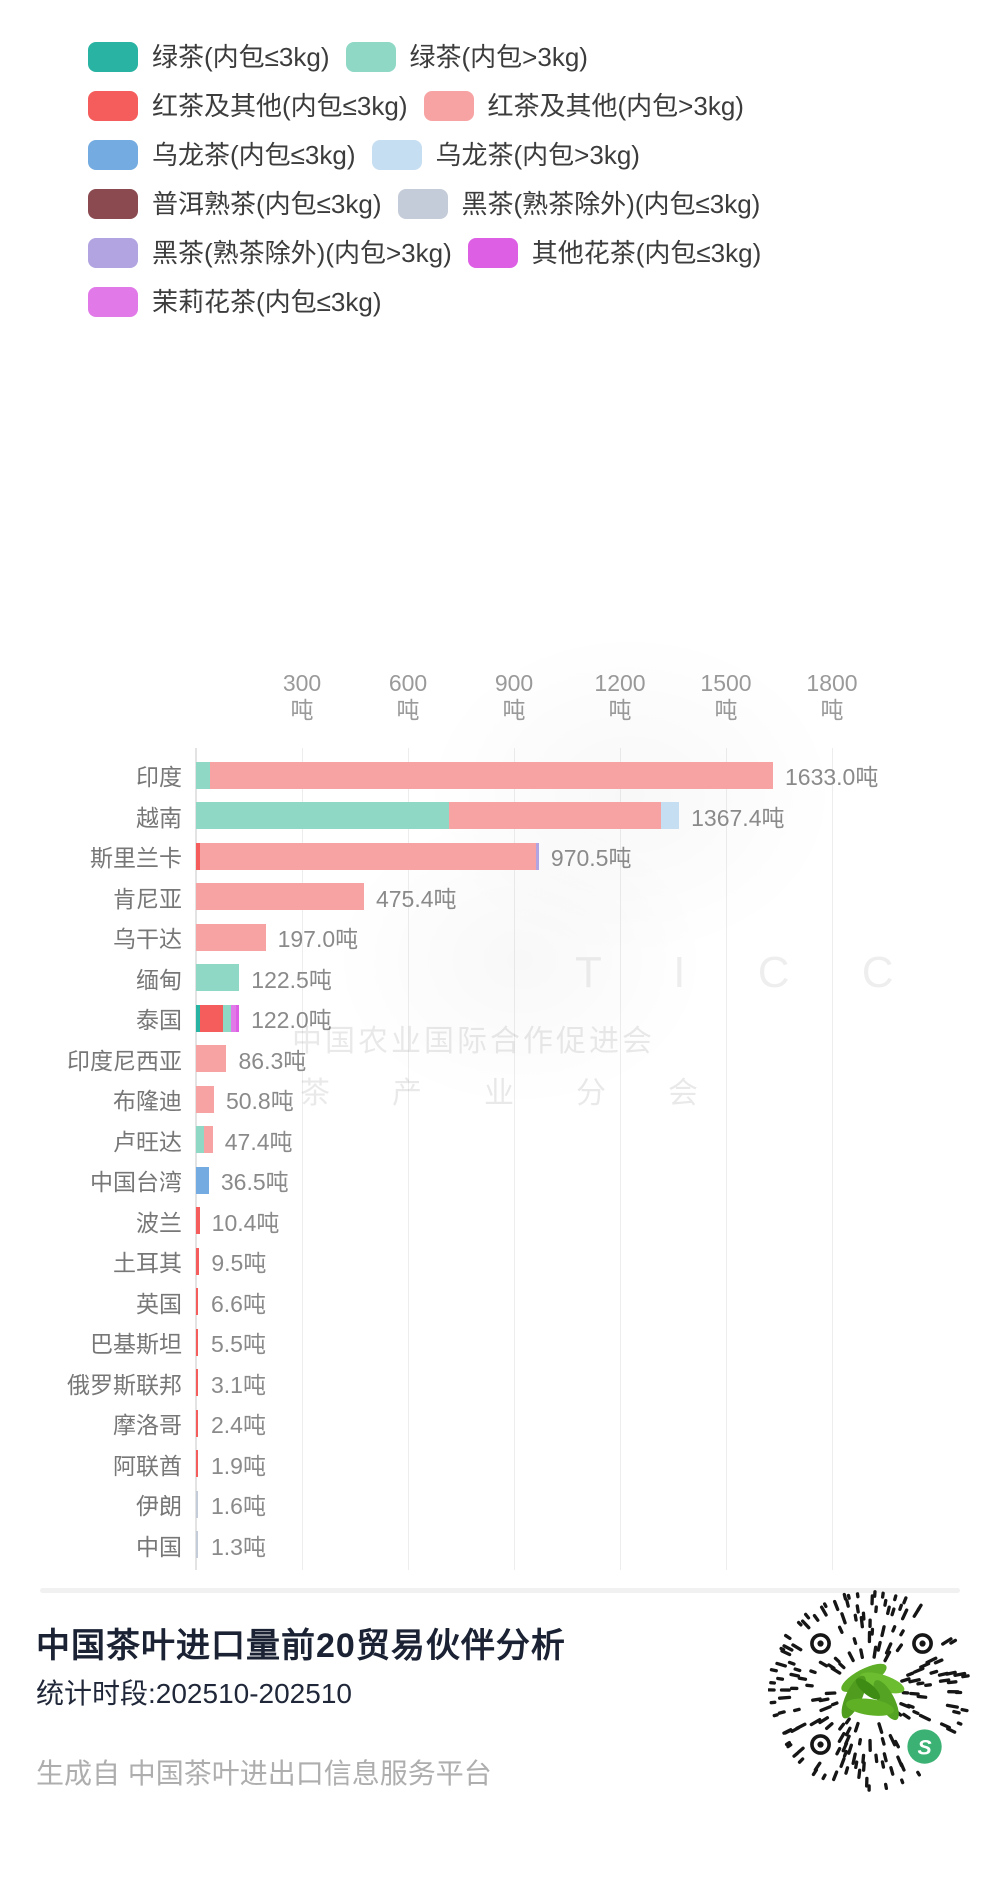 This screenshot has width=1000, height=1895. Describe the element at coordinates (147, 1465) in the screenshot. I see `category-label: 阿联酋` at that location.